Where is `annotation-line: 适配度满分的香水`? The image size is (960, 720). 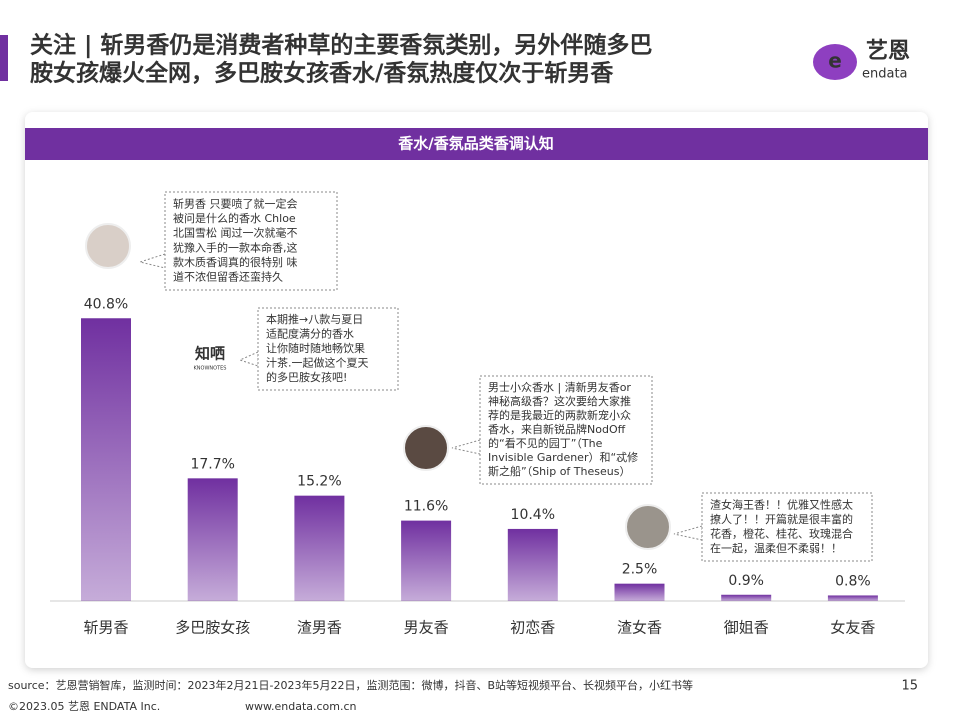 annotation-line: 适配度满分的香水 is located at coordinates (310, 334).